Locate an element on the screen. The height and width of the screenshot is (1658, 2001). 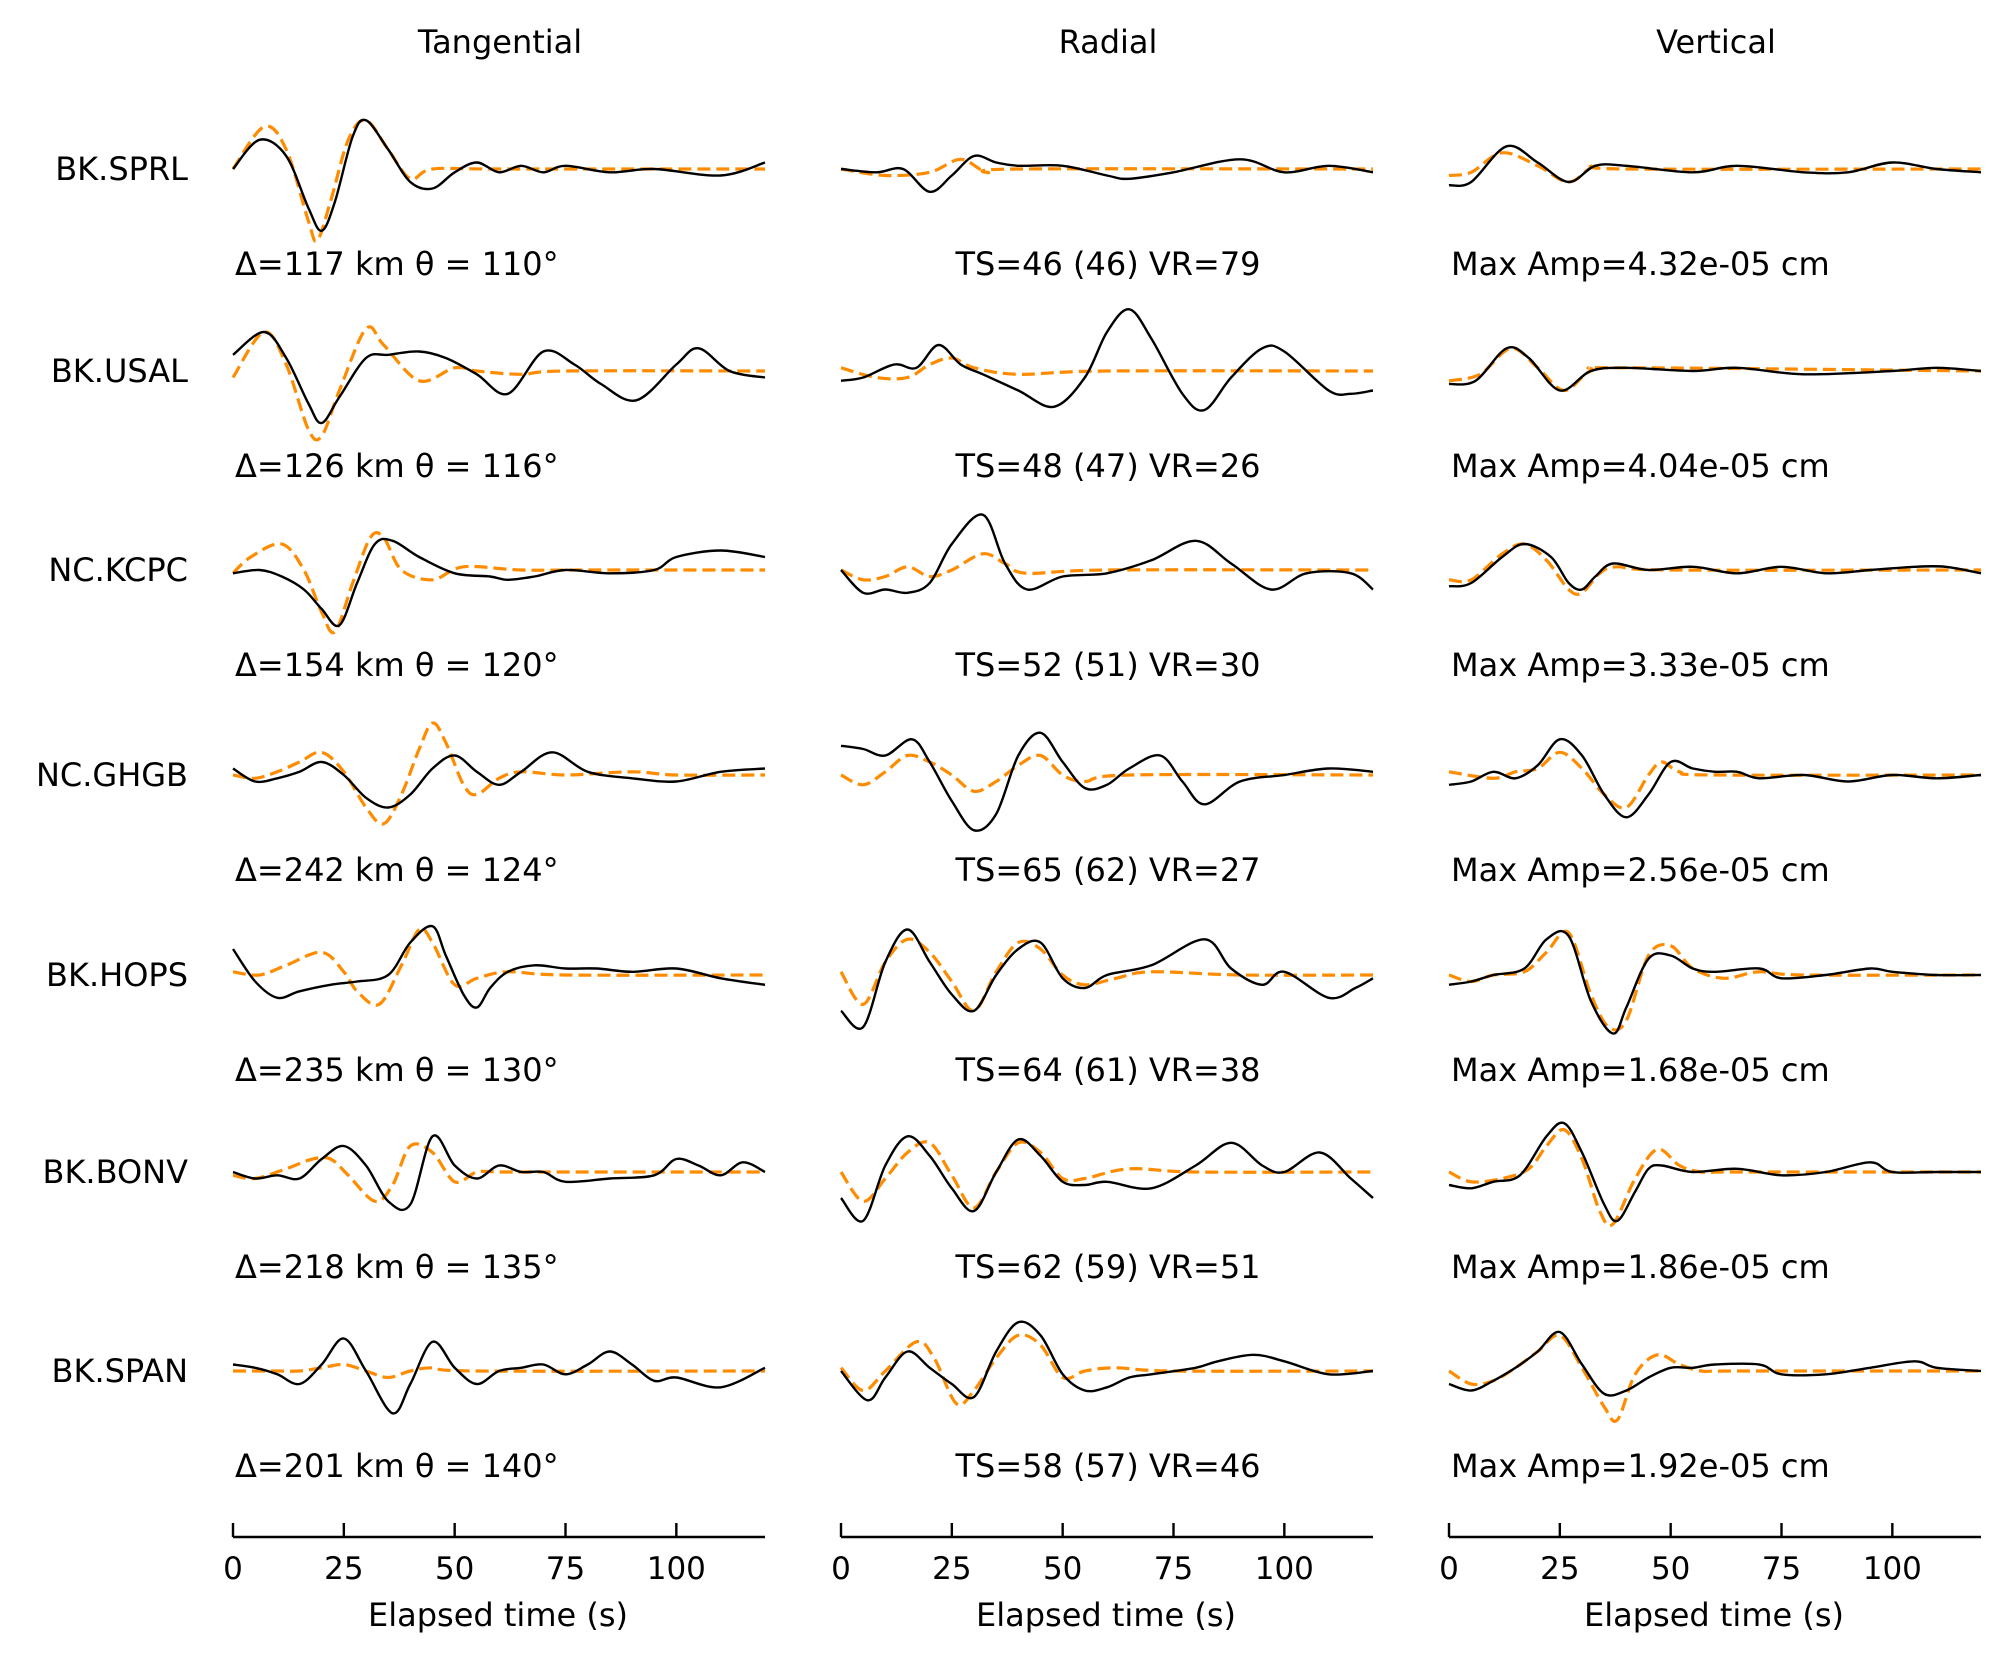
radial-info-label: TS=58 (57) VR=46 is located at coordinates (1107, 1466).